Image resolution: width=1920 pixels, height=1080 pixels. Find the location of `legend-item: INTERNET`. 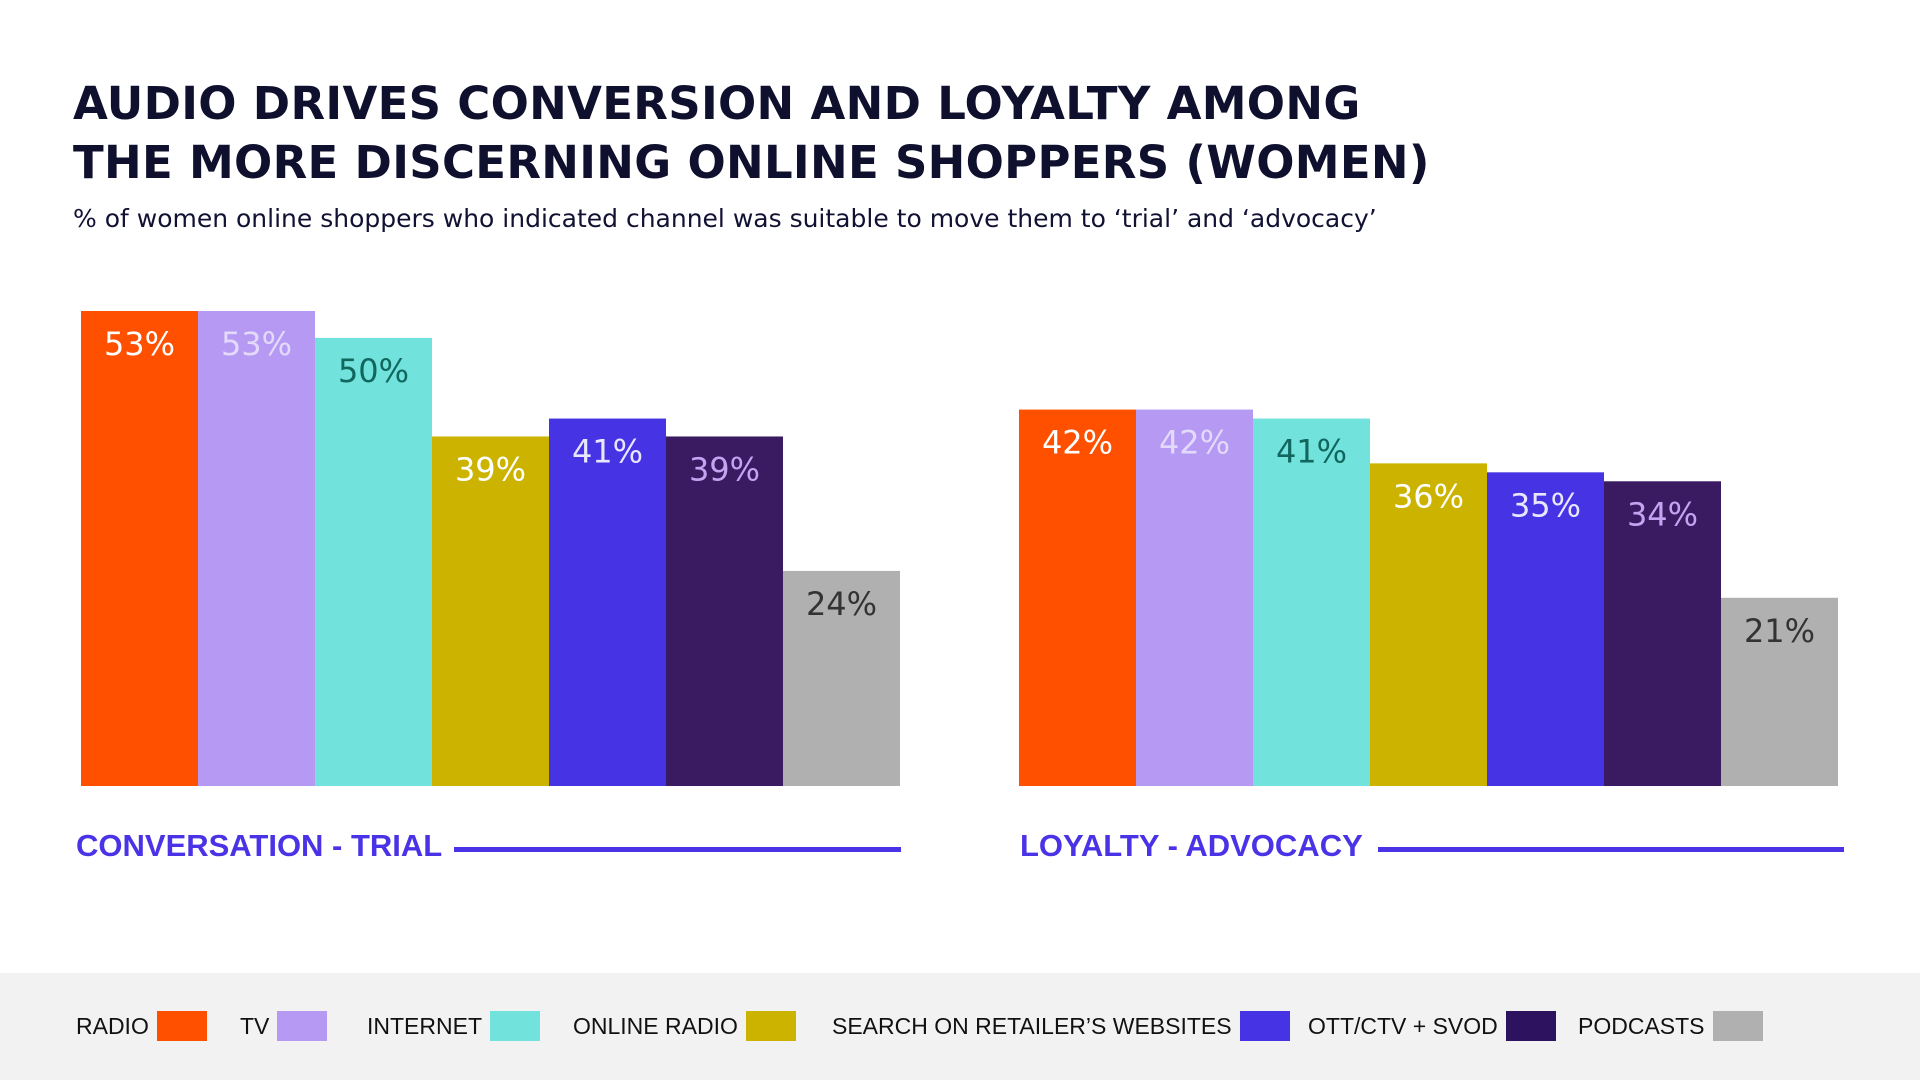

legend-item: INTERNET is located at coordinates (453, 1026).